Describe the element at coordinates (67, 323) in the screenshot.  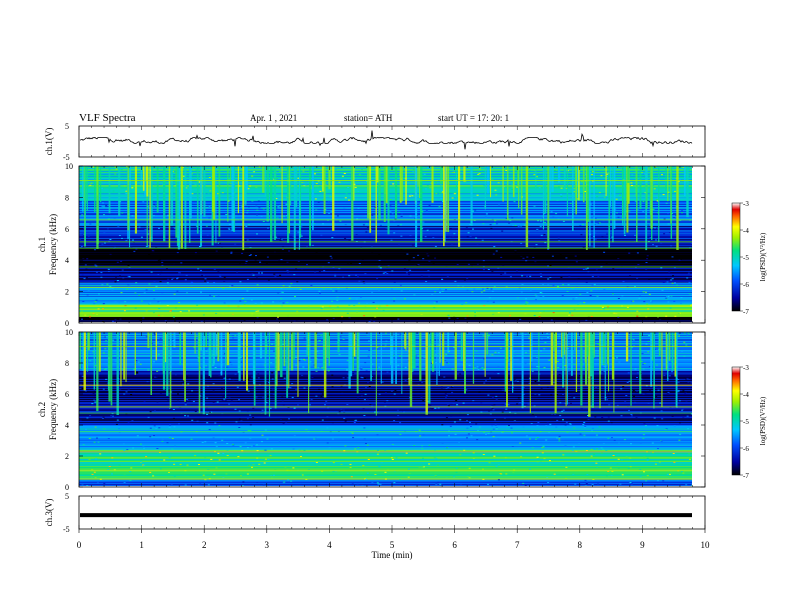
I see `ch1-spec-ytick-0: 0` at that location.